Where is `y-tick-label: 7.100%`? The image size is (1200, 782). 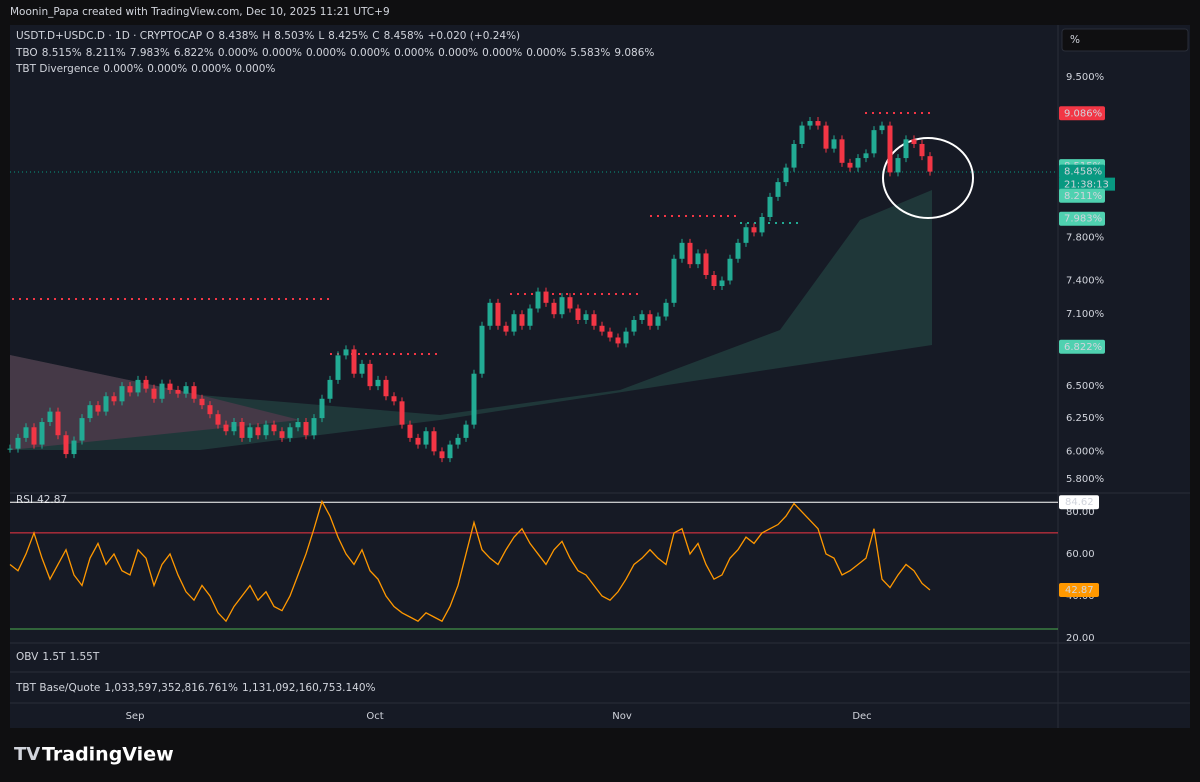 y-tick-label: 7.100% is located at coordinates (1085, 314).